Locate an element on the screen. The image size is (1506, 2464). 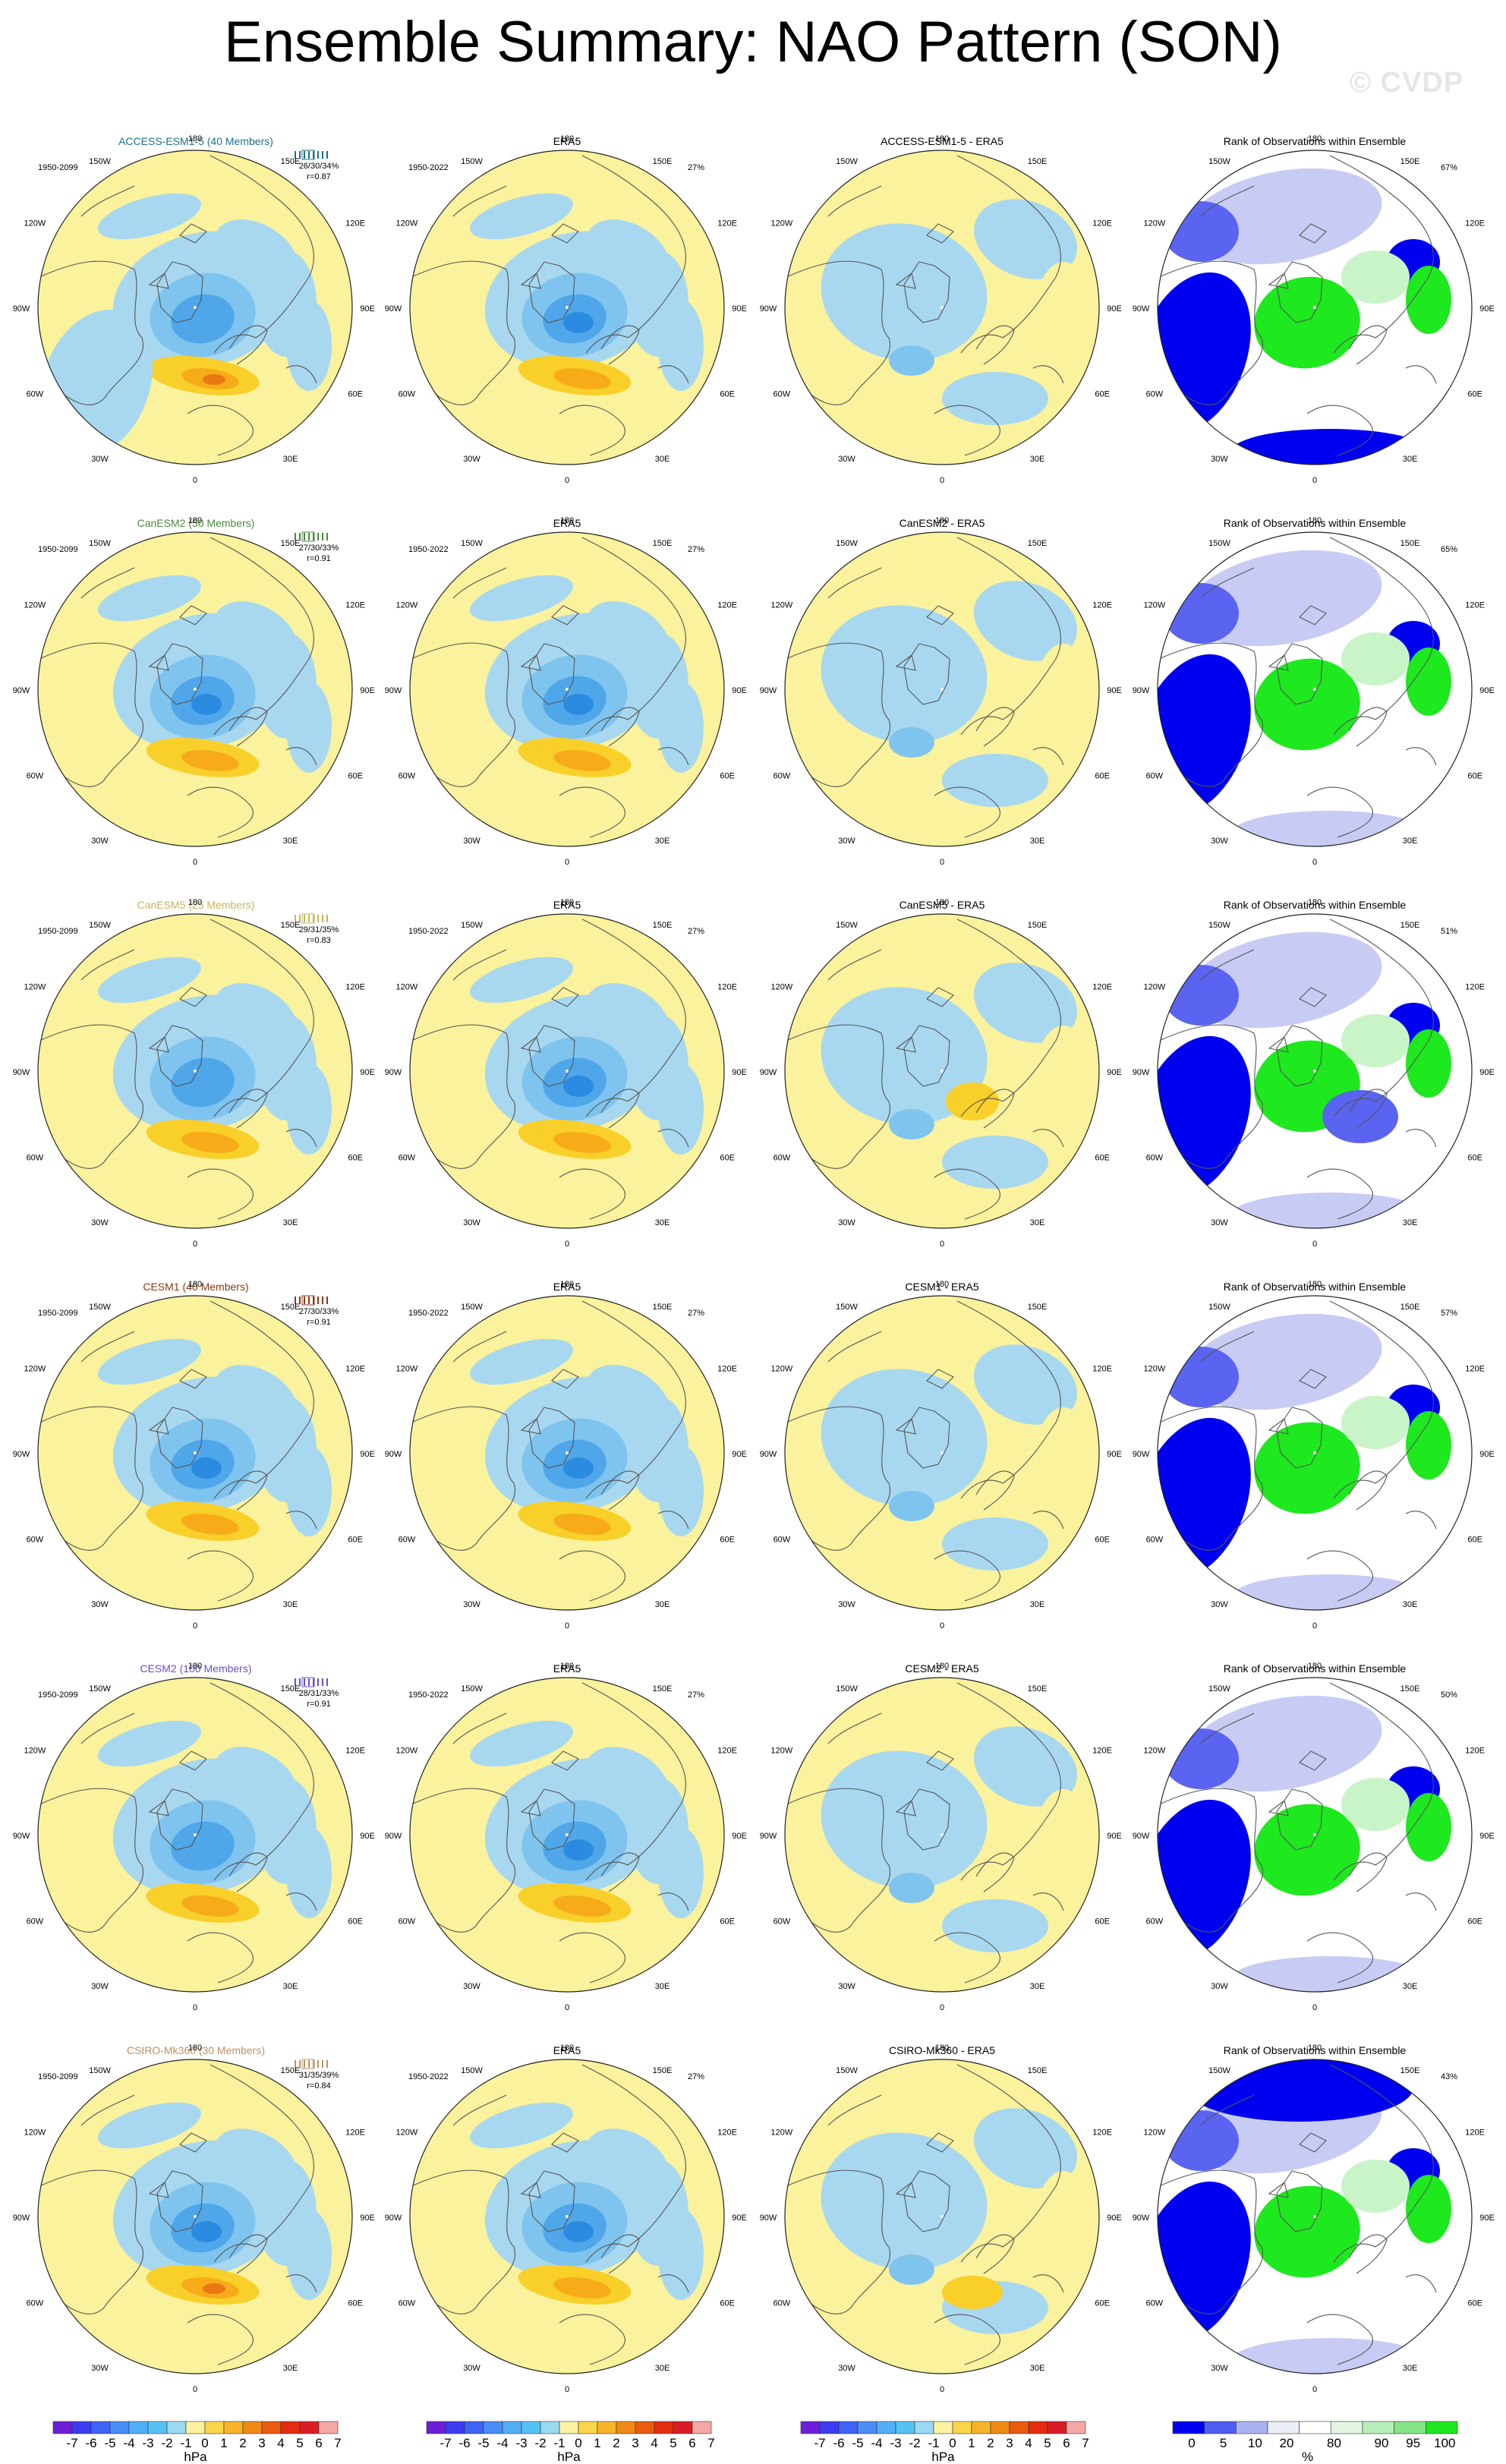
panel-rank-title: Rank of Observations within Ensemble is located at coordinates (1315, 905).